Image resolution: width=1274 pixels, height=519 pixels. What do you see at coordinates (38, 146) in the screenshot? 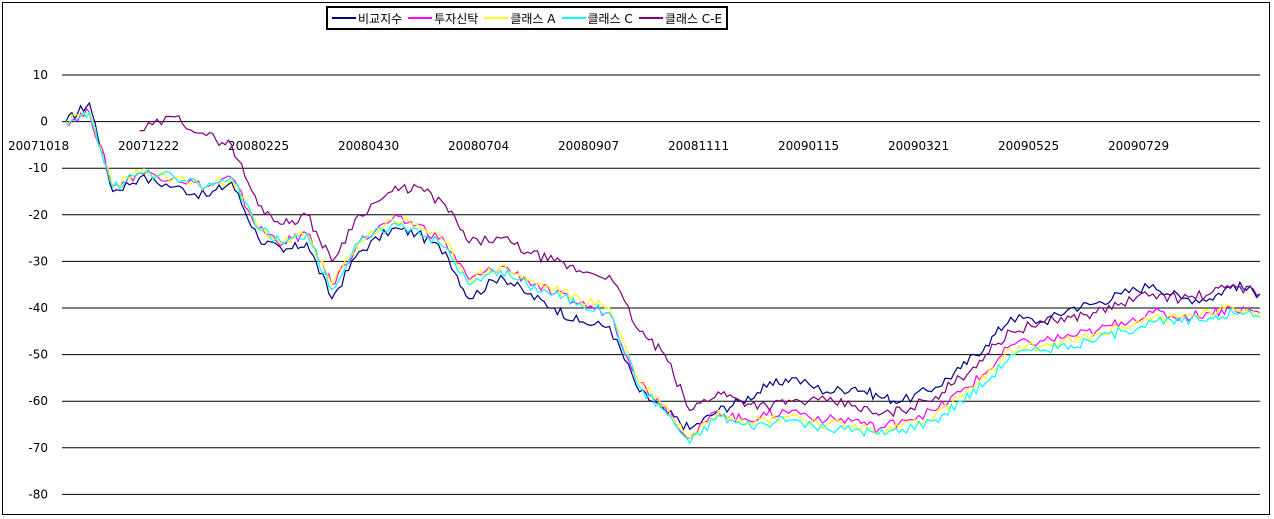
I see `x-tick-label: 20071018` at bounding box center [38, 146].